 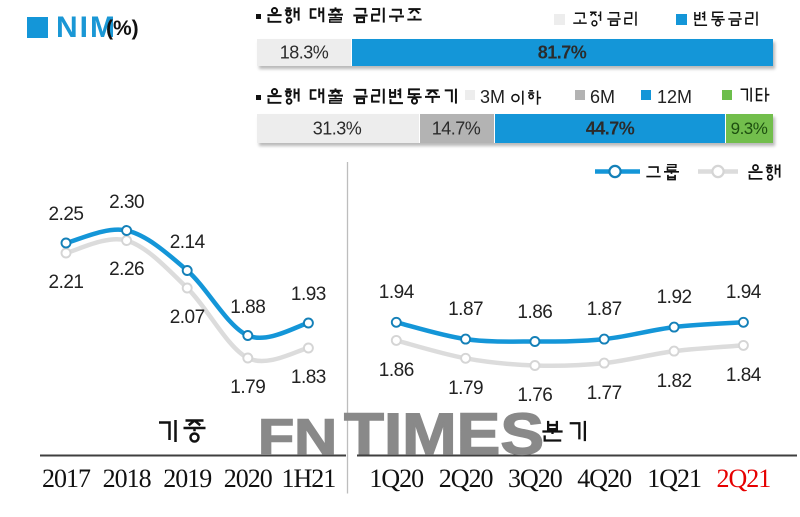 I want to click on svg-text: TIMES, so click(x=444, y=434).